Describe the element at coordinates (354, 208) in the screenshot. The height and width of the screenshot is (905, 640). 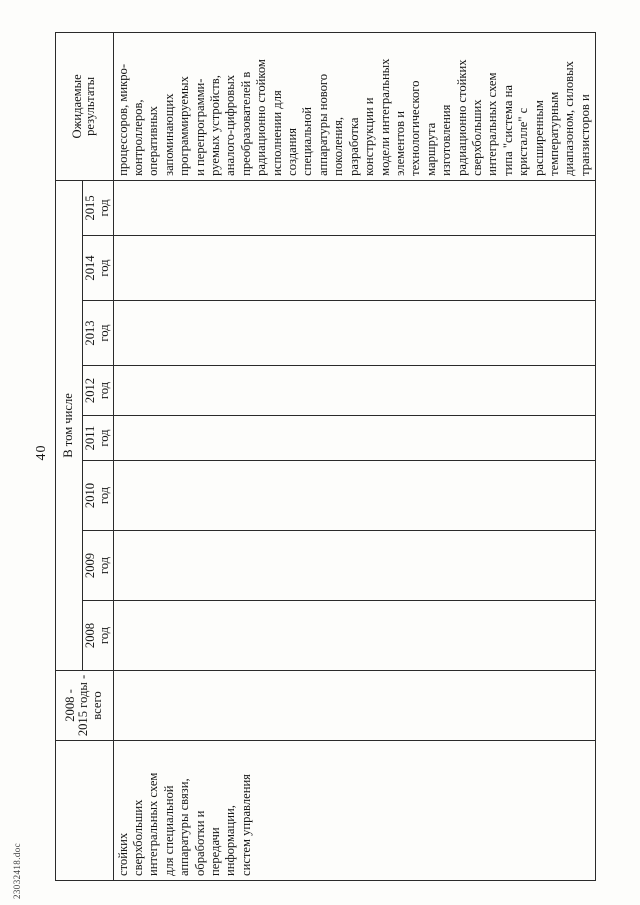
I see `cell-year-2015-value` at that location.